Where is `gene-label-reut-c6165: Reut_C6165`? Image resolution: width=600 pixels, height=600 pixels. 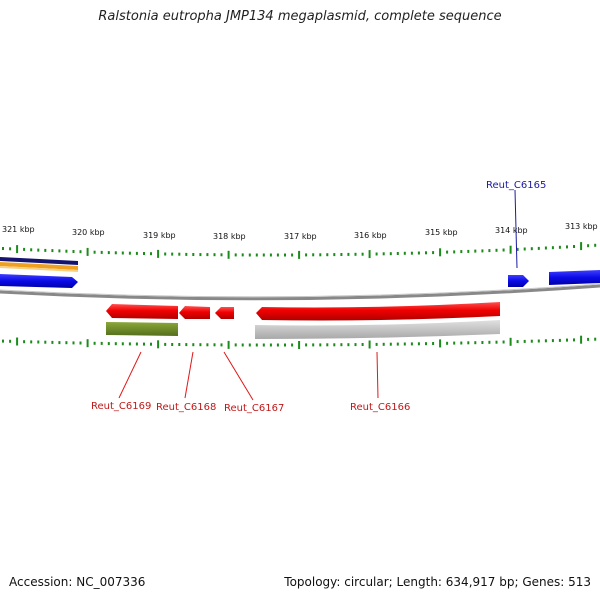 gene-label-reut-c6165: Reut_C6165 is located at coordinates (516, 185).